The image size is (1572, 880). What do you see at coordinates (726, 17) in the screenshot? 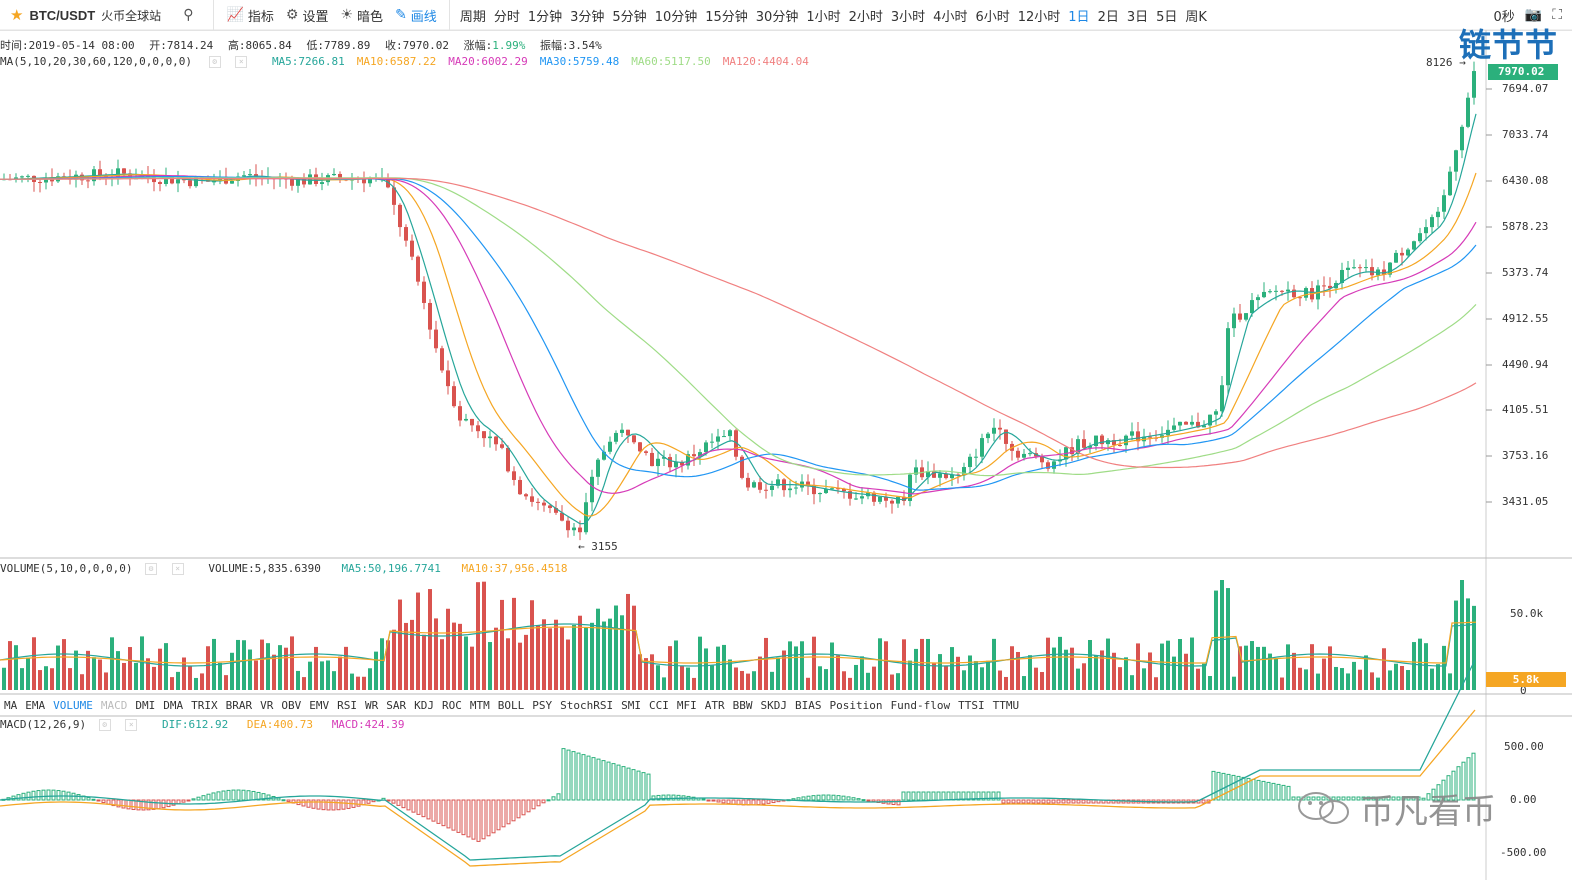
I see `period-option: 15分钟` at bounding box center [726, 17].